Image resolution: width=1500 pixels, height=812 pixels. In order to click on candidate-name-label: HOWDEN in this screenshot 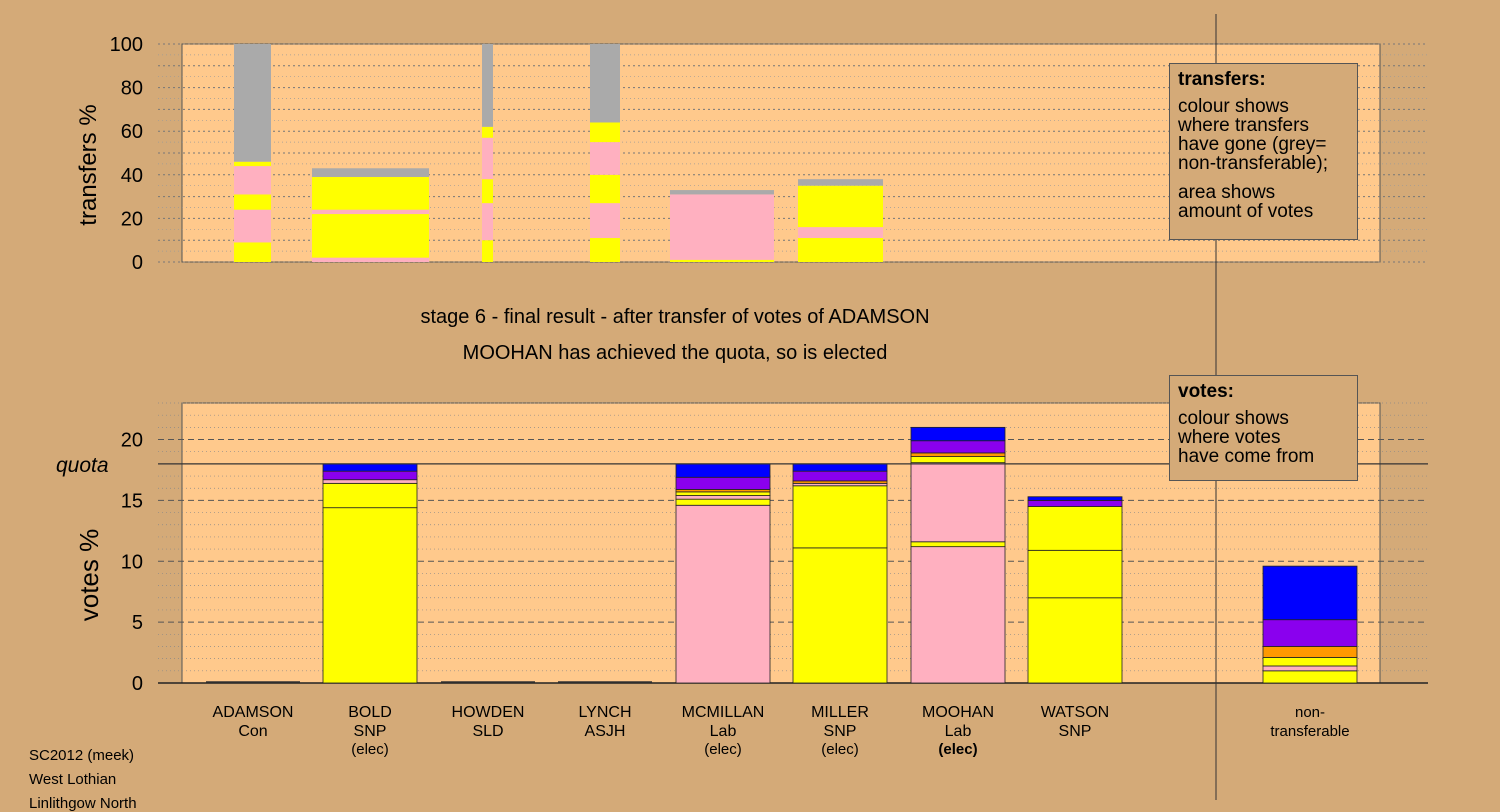, I will do `click(488, 712)`.